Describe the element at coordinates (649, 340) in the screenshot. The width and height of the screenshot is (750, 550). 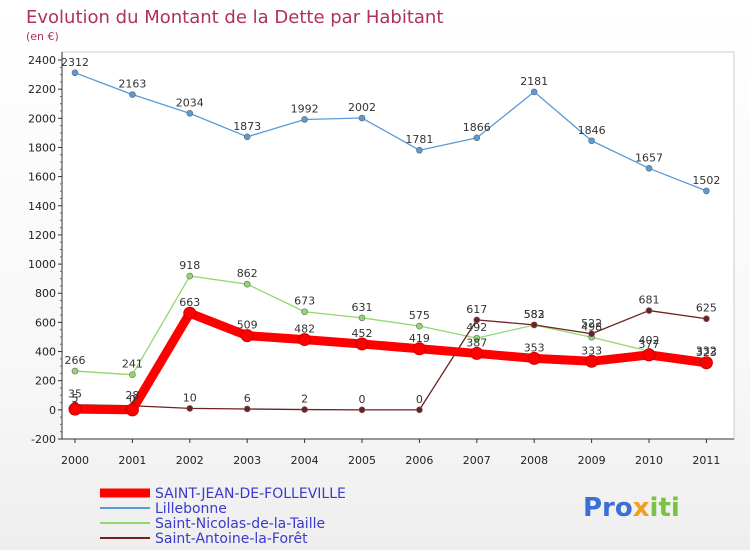
I see `data-label: 402` at that location.